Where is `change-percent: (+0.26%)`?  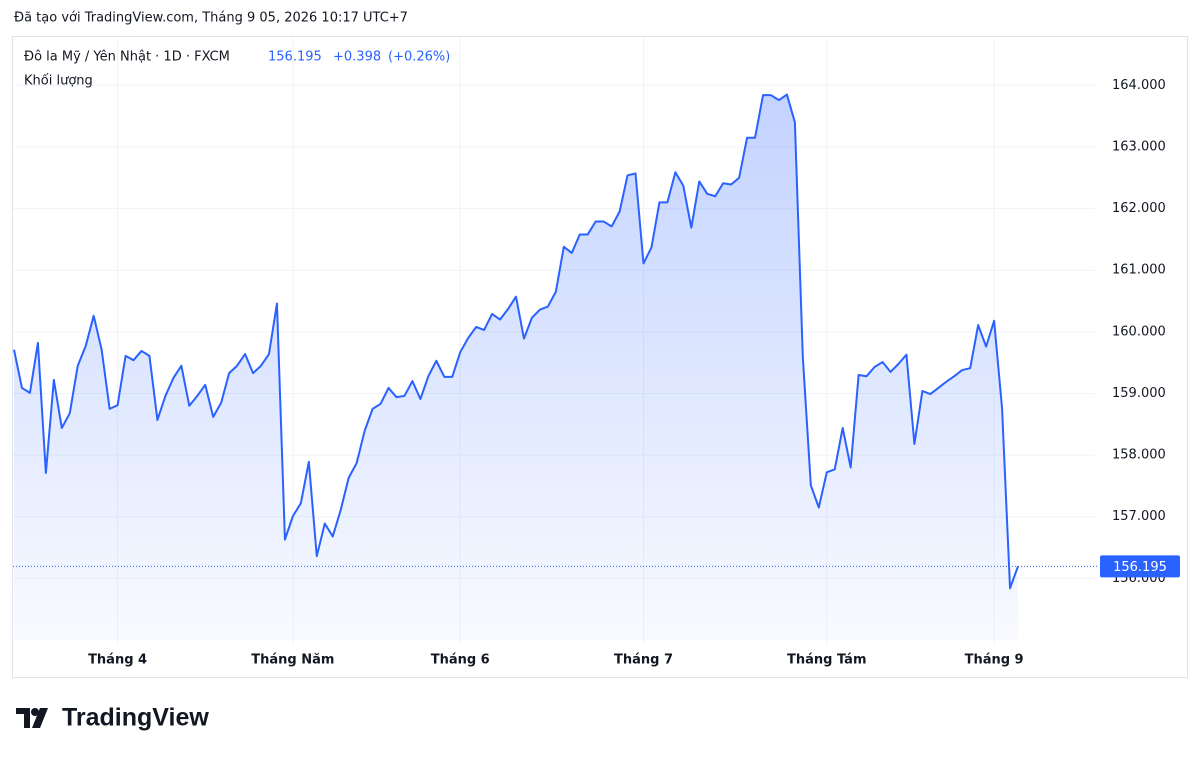 change-percent: (+0.26%) is located at coordinates (419, 57).